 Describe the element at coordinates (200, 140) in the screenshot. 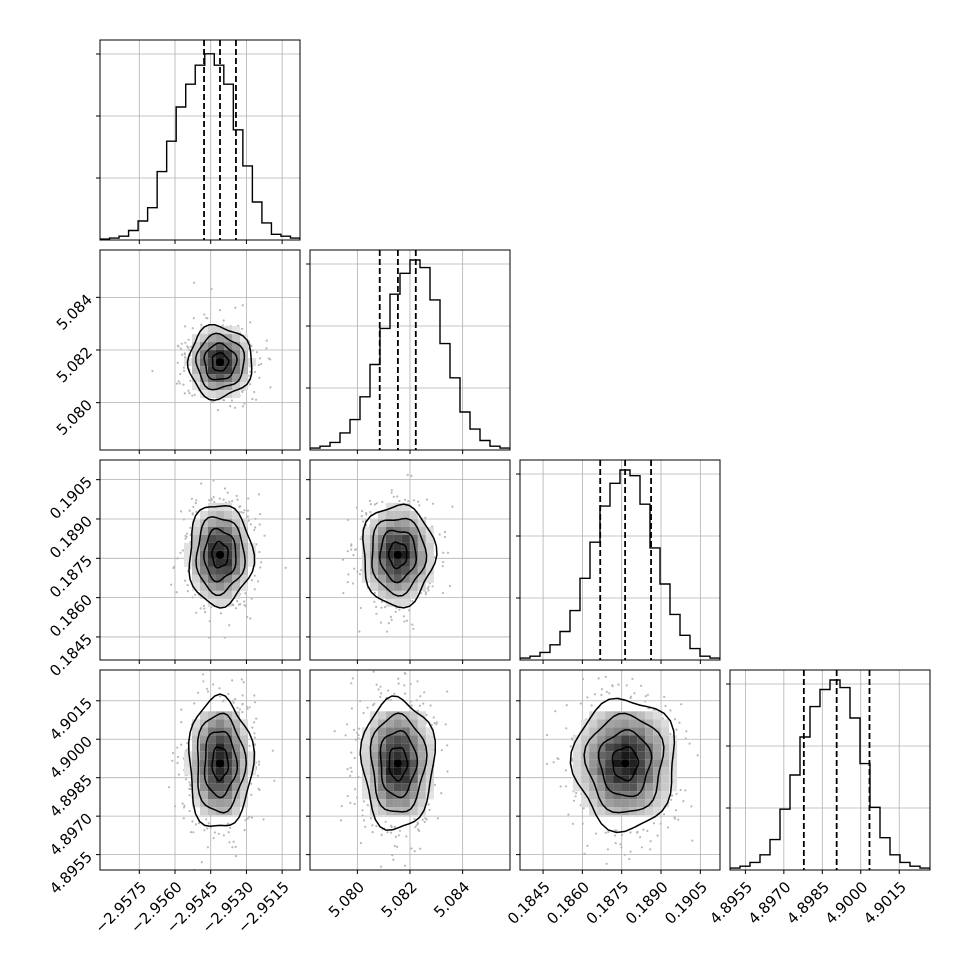

I see `panel-frame` at that location.